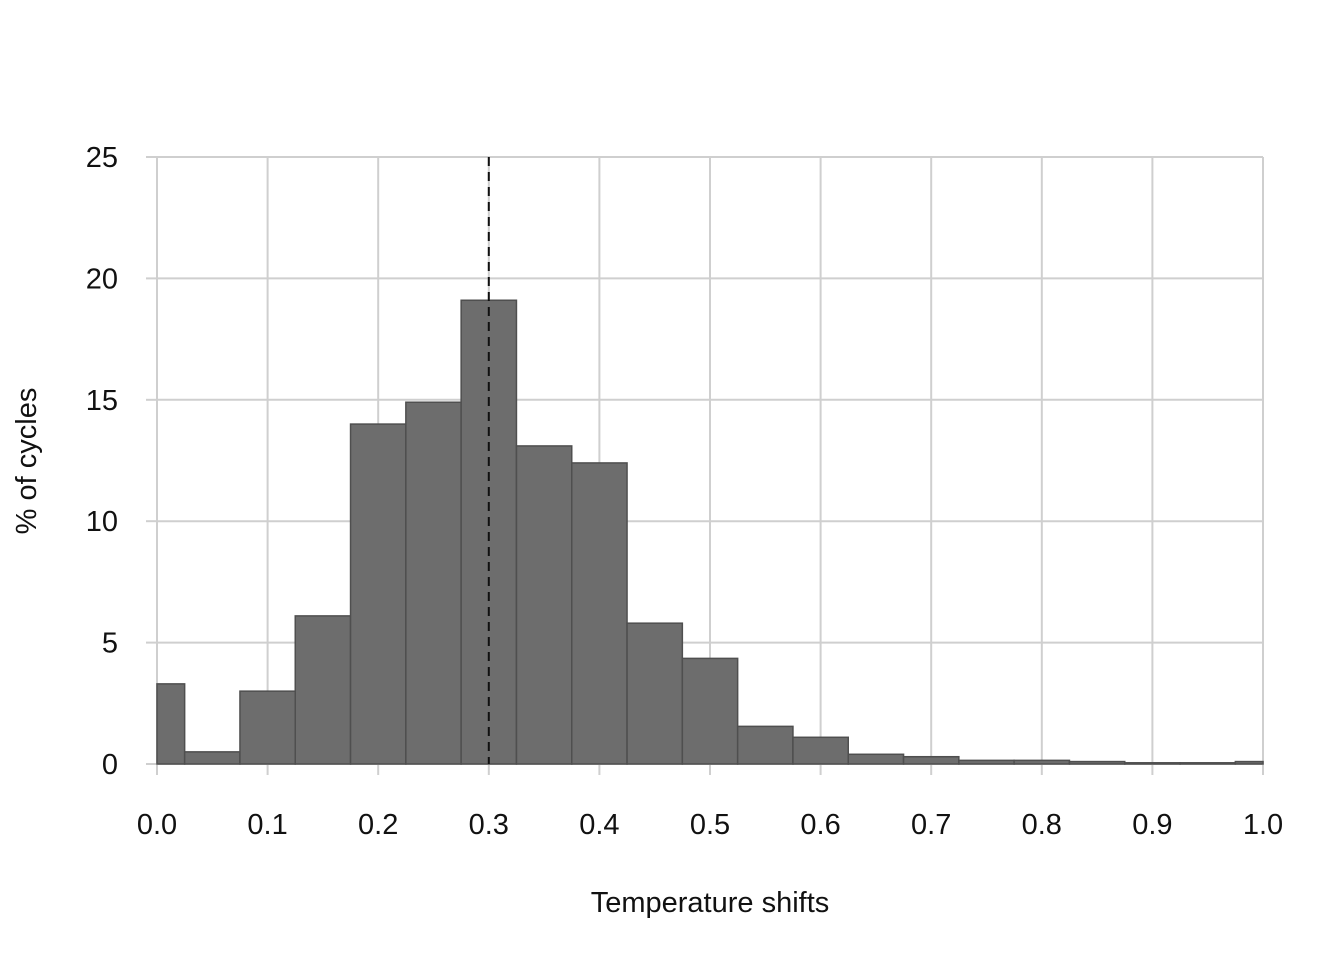  Describe the element at coordinates (102, 279) in the screenshot. I see `y-tick-label: 20` at that location.